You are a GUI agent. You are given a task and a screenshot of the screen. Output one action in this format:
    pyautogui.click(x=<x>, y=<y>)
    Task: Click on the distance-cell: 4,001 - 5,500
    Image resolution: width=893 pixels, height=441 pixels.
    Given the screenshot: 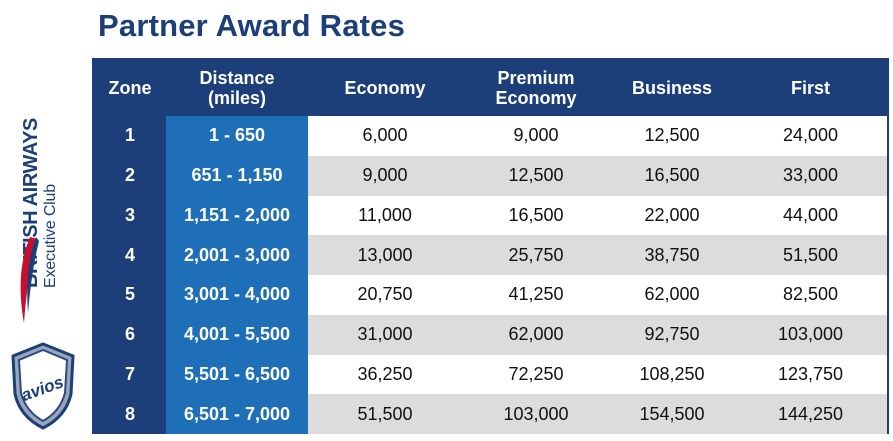 What is the action you would take?
    pyautogui.click(x=237, y=334)
    